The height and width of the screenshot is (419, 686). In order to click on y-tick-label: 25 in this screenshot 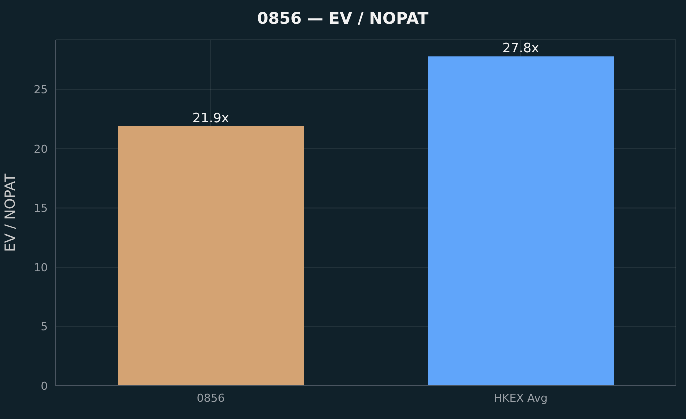, I will do `click(41, 90)`.